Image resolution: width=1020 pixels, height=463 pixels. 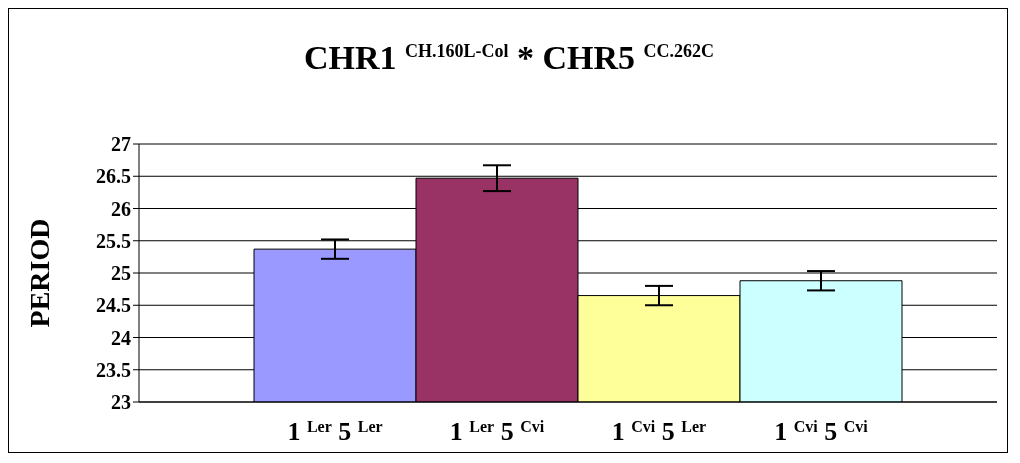 What do you see at coordinates (821, 431) in the screenshot?
I see `x-tick-label: 1 $^{Cvi}$ 5 $^{Cvi}$` at bounding box center [821, 431].